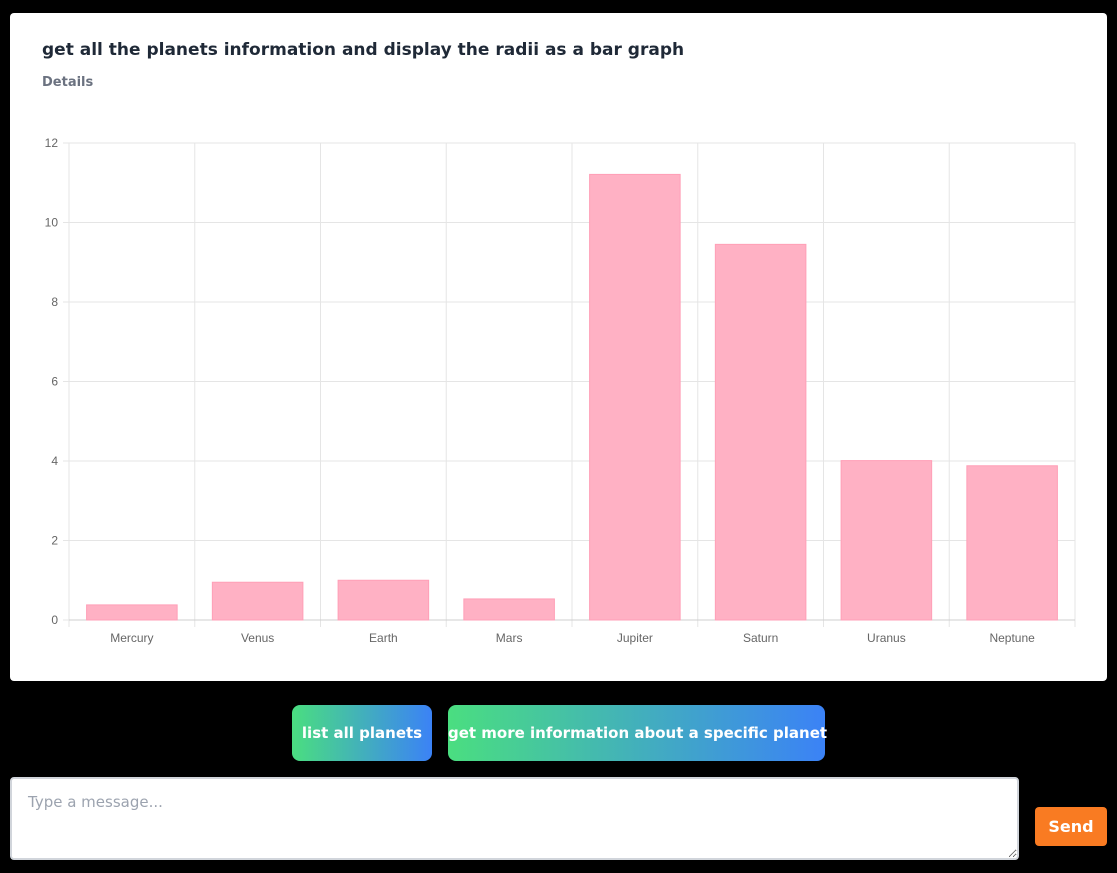 This screenshot has height=873, width=1117. I want to click on x-tick-label: Uranus, so click(886, 638).